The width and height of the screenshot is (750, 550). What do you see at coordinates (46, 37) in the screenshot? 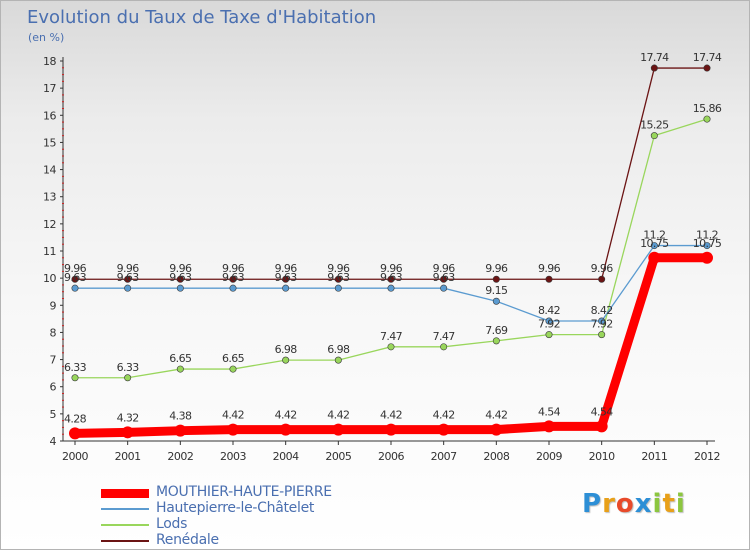
I see `chart-subtitle: (en %)` at bounding box center [46, 37].